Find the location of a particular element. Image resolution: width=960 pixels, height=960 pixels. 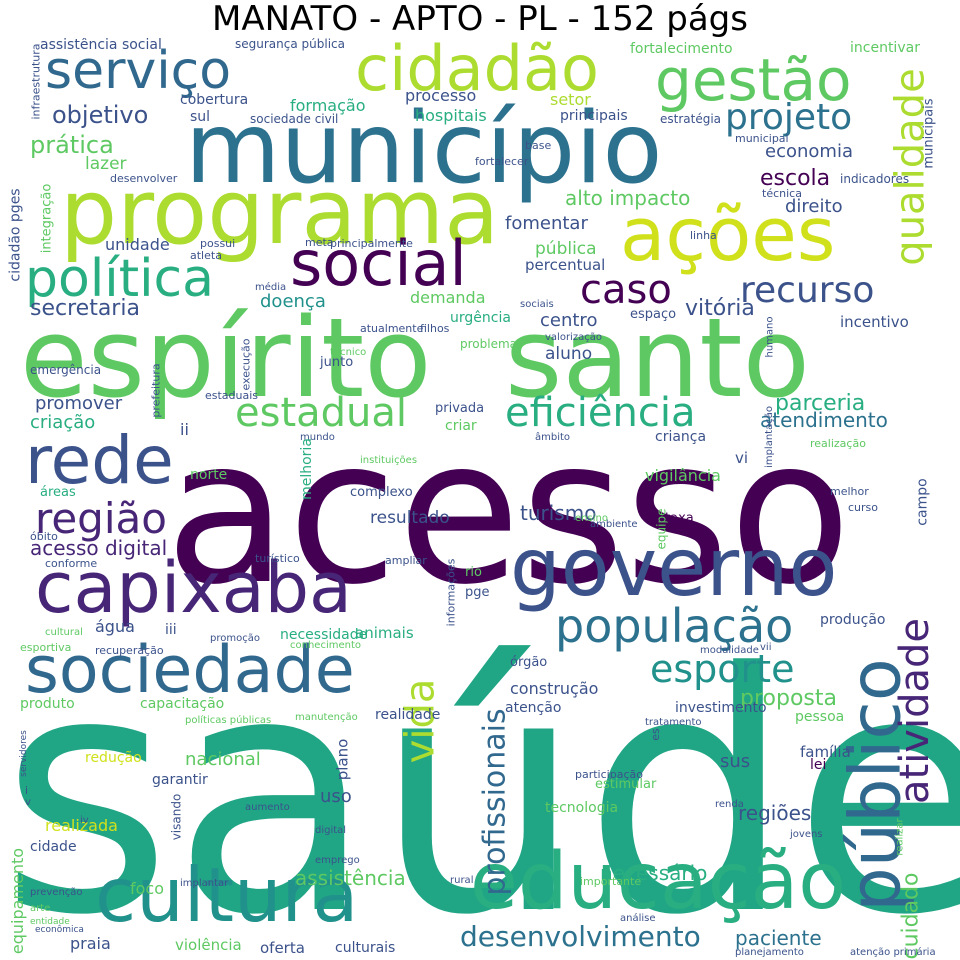

word-emprego: emprego is located at coordinates (337, 860).